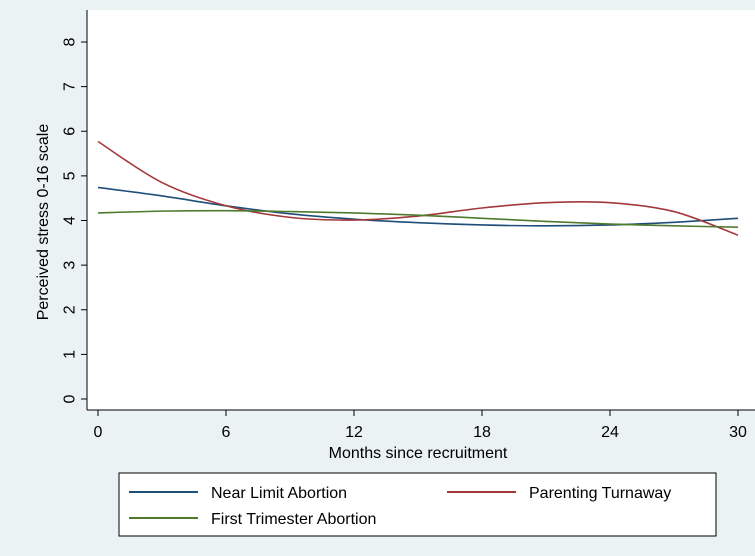  Describe the element at coordinates (226, 432) in the screenshot. I see `x-tick-label: 6` at that location.